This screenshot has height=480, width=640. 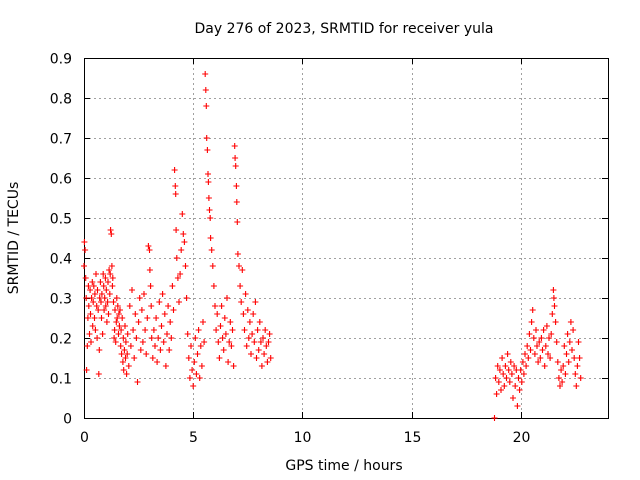 I want to click on x-tick-label: 15, so click(x=413, y=438).